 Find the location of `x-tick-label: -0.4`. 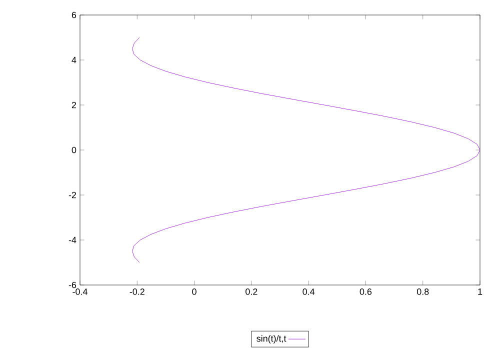

x-tick-label: -0.4 is located at coordinates (80, 291).